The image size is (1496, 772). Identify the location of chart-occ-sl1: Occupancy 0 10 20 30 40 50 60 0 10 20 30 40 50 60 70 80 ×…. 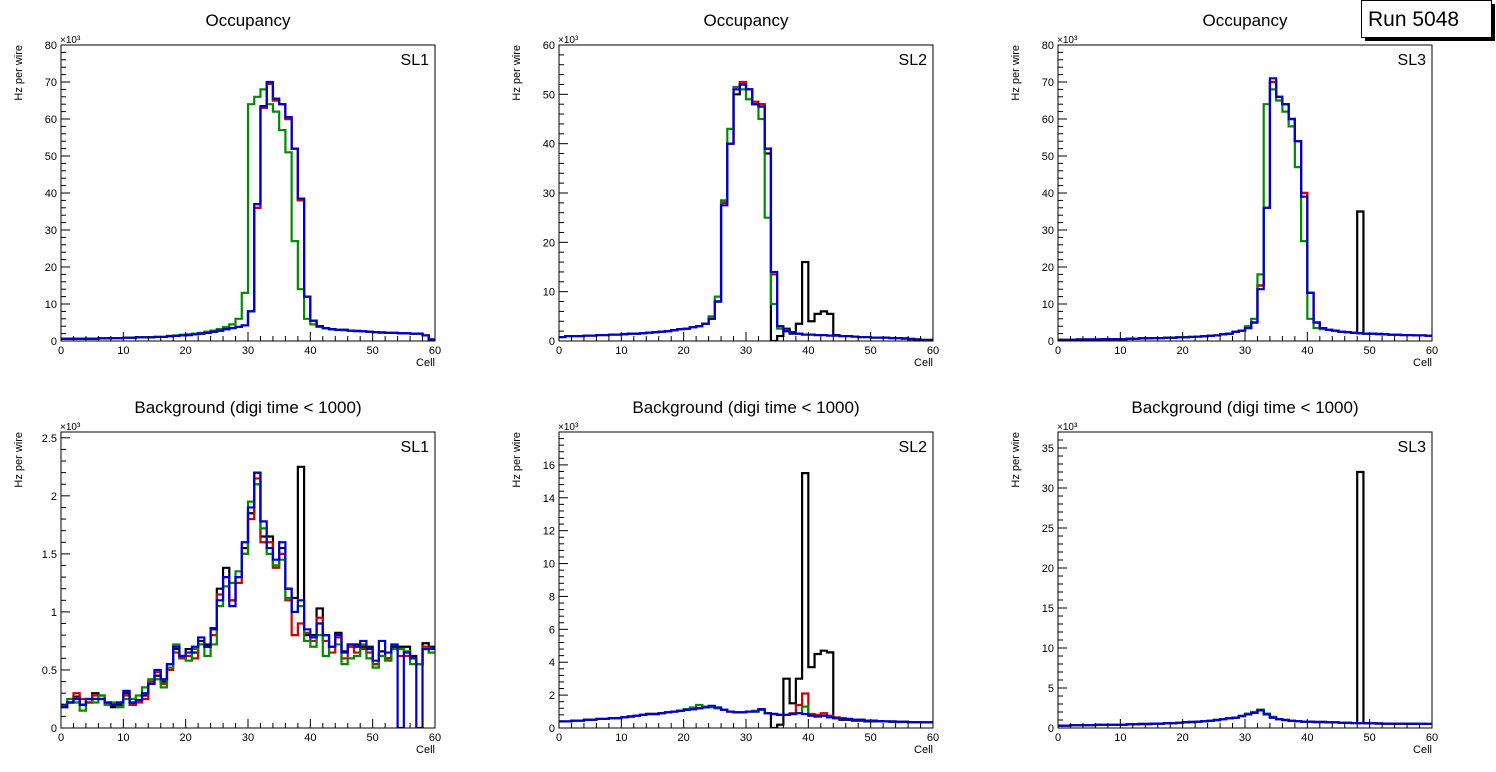
(227, 190).